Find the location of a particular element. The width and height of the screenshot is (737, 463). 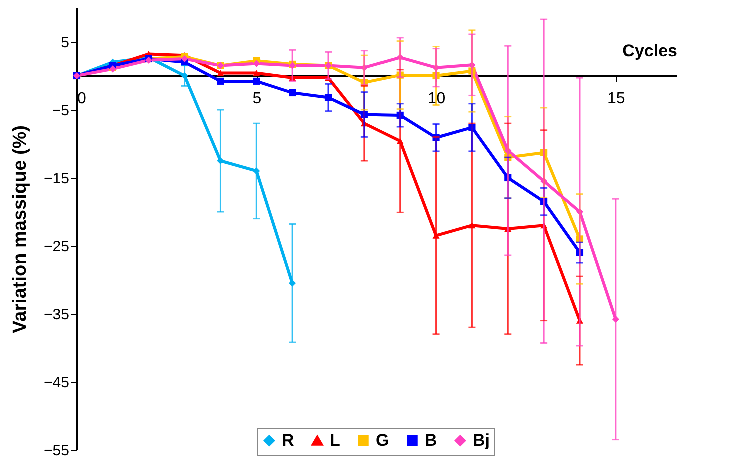

x-tick-label: 15 is located at coordinates (617, 99).